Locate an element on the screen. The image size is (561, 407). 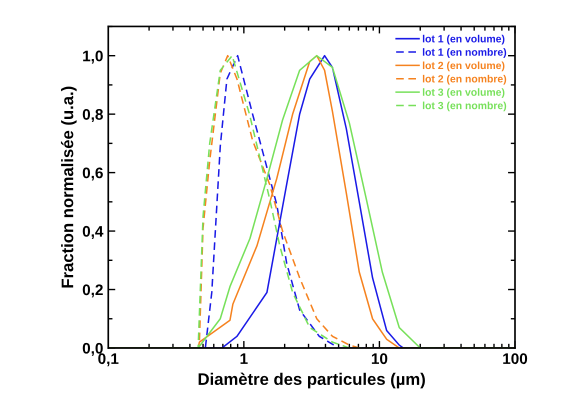
y-tick-label: 1,0 is located at coordinates (93, 57).